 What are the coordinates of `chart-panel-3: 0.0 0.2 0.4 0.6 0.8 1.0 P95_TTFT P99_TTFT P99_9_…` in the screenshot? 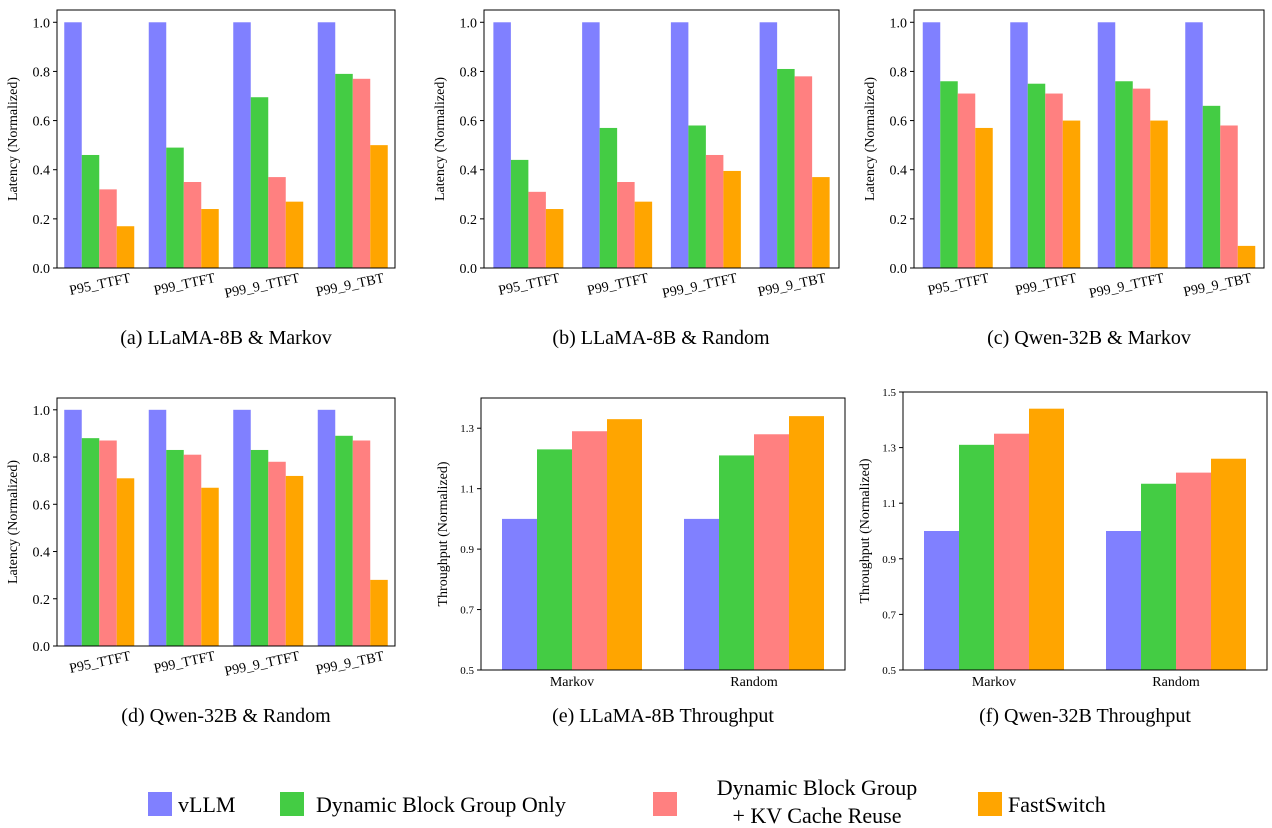 It's located at (1064, 179).